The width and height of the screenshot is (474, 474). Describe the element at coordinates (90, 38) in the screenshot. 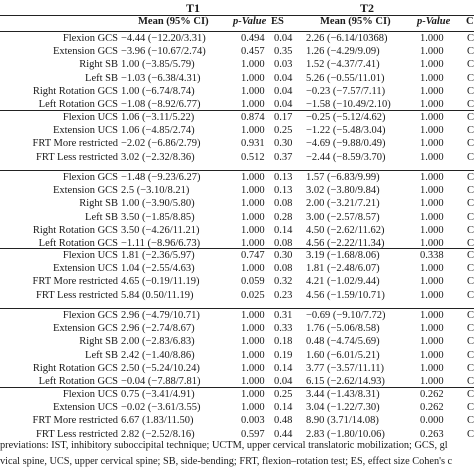

I see `row-label: Flexion GCS` at that location.